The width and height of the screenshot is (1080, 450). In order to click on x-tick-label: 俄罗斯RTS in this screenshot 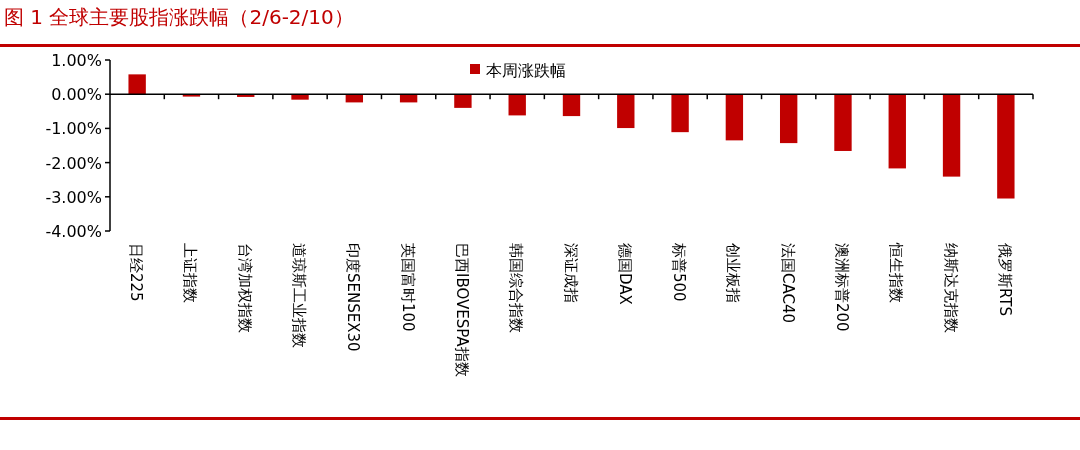, I will do `click(1004, 280)`.